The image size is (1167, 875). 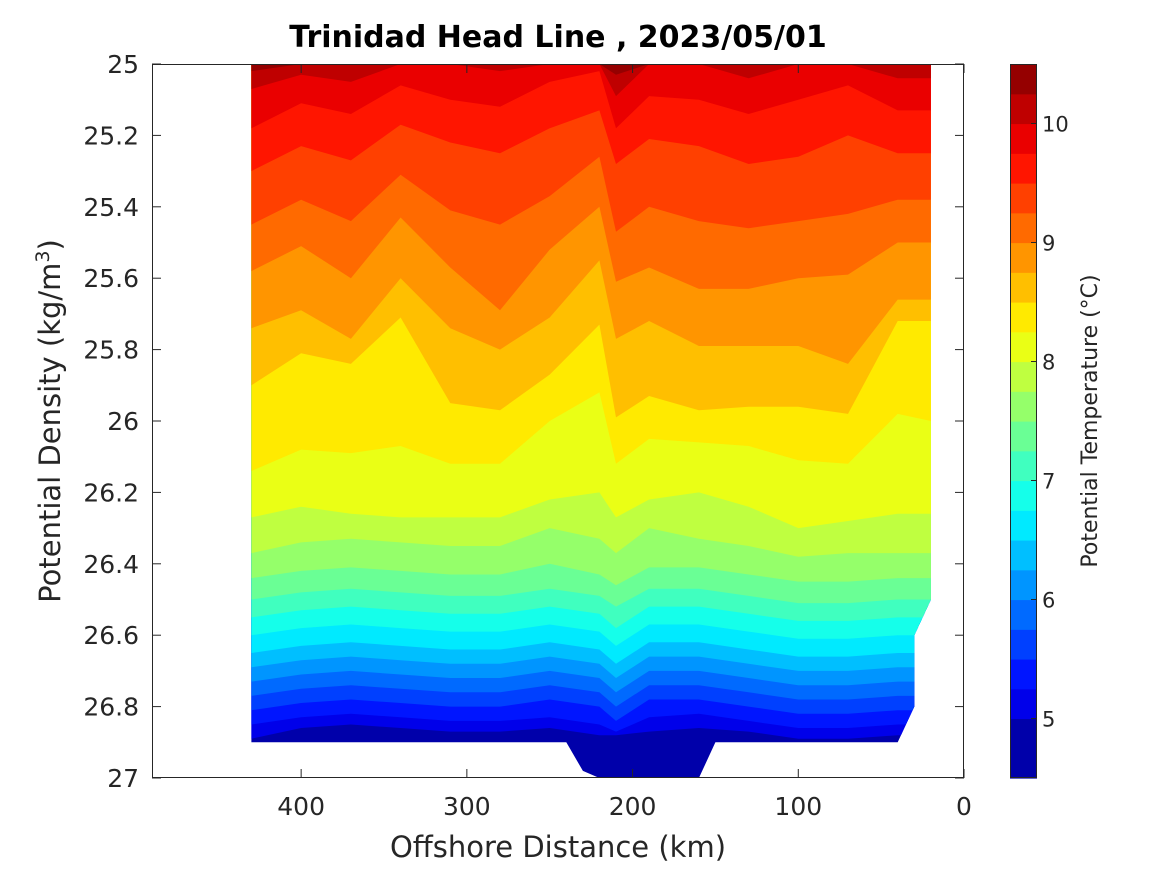 I want to click on y-tick-label: 26, so click(x=123, y=421).